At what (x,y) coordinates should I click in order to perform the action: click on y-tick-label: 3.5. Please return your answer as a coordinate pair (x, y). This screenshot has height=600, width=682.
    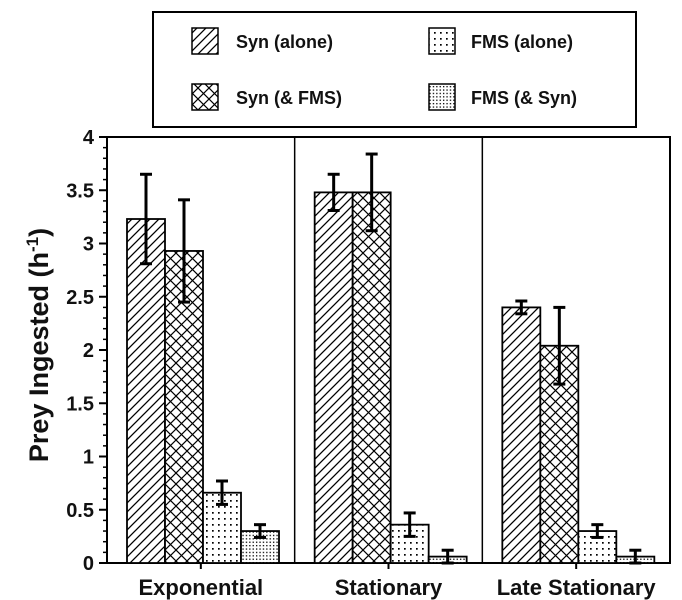
    Looking at the image, I should click on (80, 191).